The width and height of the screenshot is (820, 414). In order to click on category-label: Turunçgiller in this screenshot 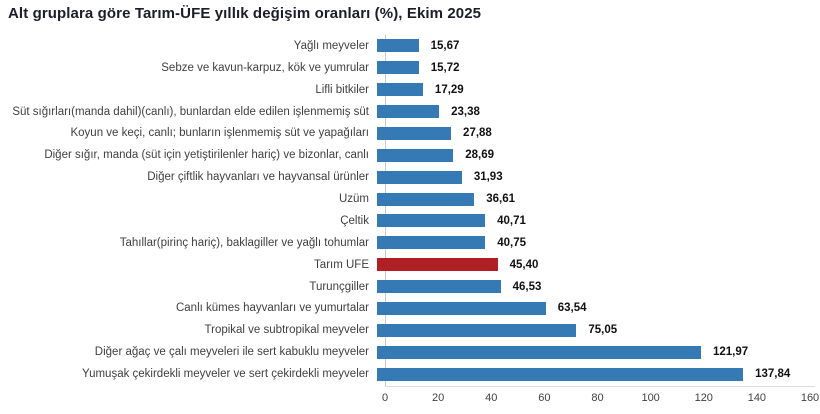, I will do `click(339, 286)`.